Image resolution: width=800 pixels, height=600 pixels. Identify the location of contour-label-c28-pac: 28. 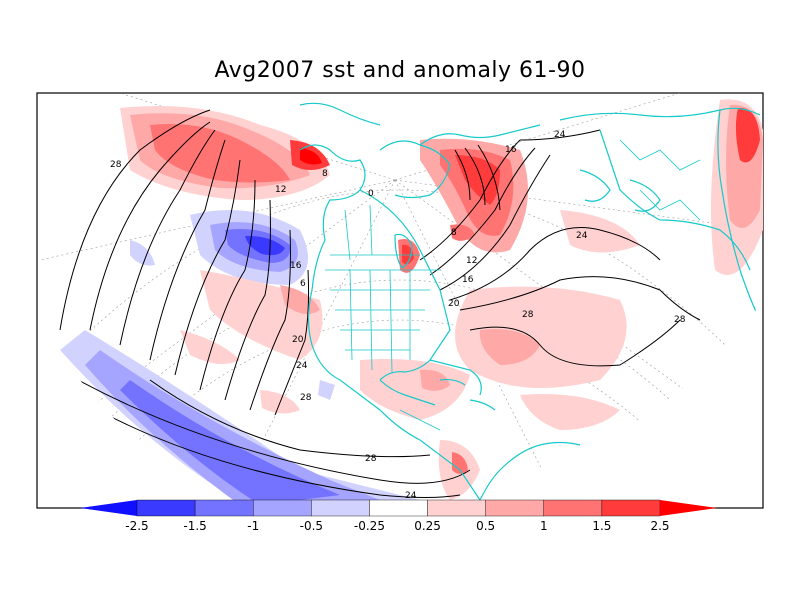
(306, 398).